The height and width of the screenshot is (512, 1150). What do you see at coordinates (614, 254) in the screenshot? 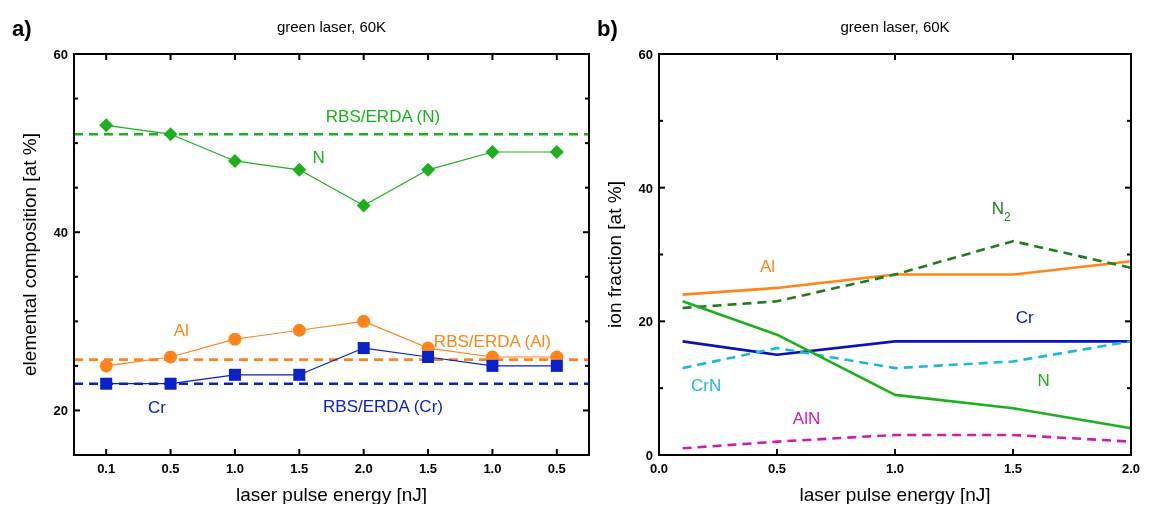
I see `y-axis-title: ion fraction [at %]` at bounding box center [614, 254].